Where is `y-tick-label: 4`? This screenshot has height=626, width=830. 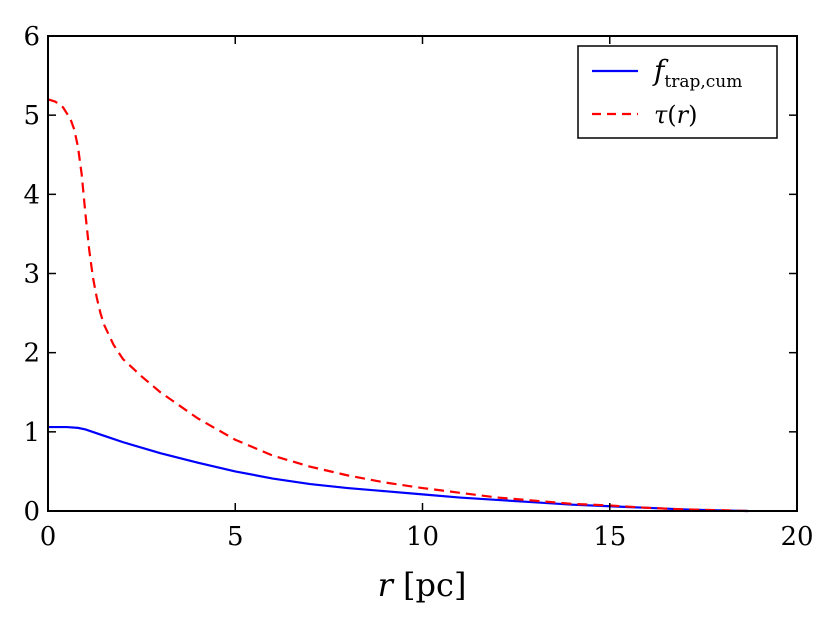 y-tick-label: 4 is located at coordinates (31, 195).